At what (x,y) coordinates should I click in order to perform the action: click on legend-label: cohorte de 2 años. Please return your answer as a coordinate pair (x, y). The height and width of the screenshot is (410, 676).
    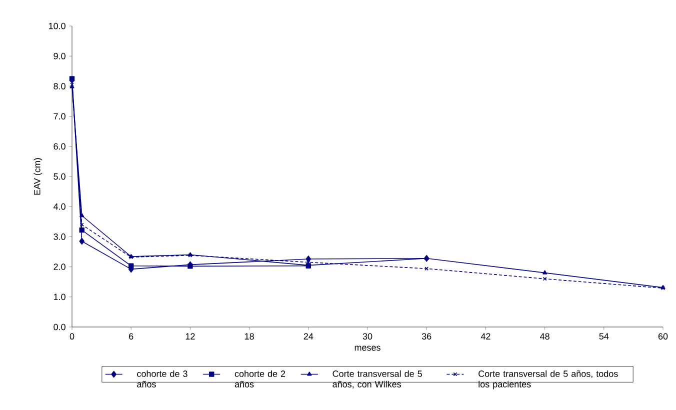
    Looking at the image, I should click on (260, 379).